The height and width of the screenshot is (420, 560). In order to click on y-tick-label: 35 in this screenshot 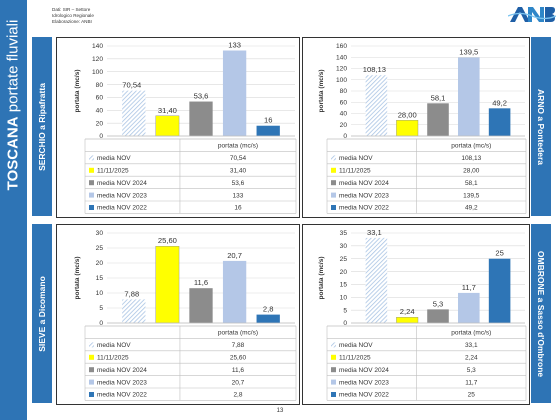, I will do `click(344, 233)`.